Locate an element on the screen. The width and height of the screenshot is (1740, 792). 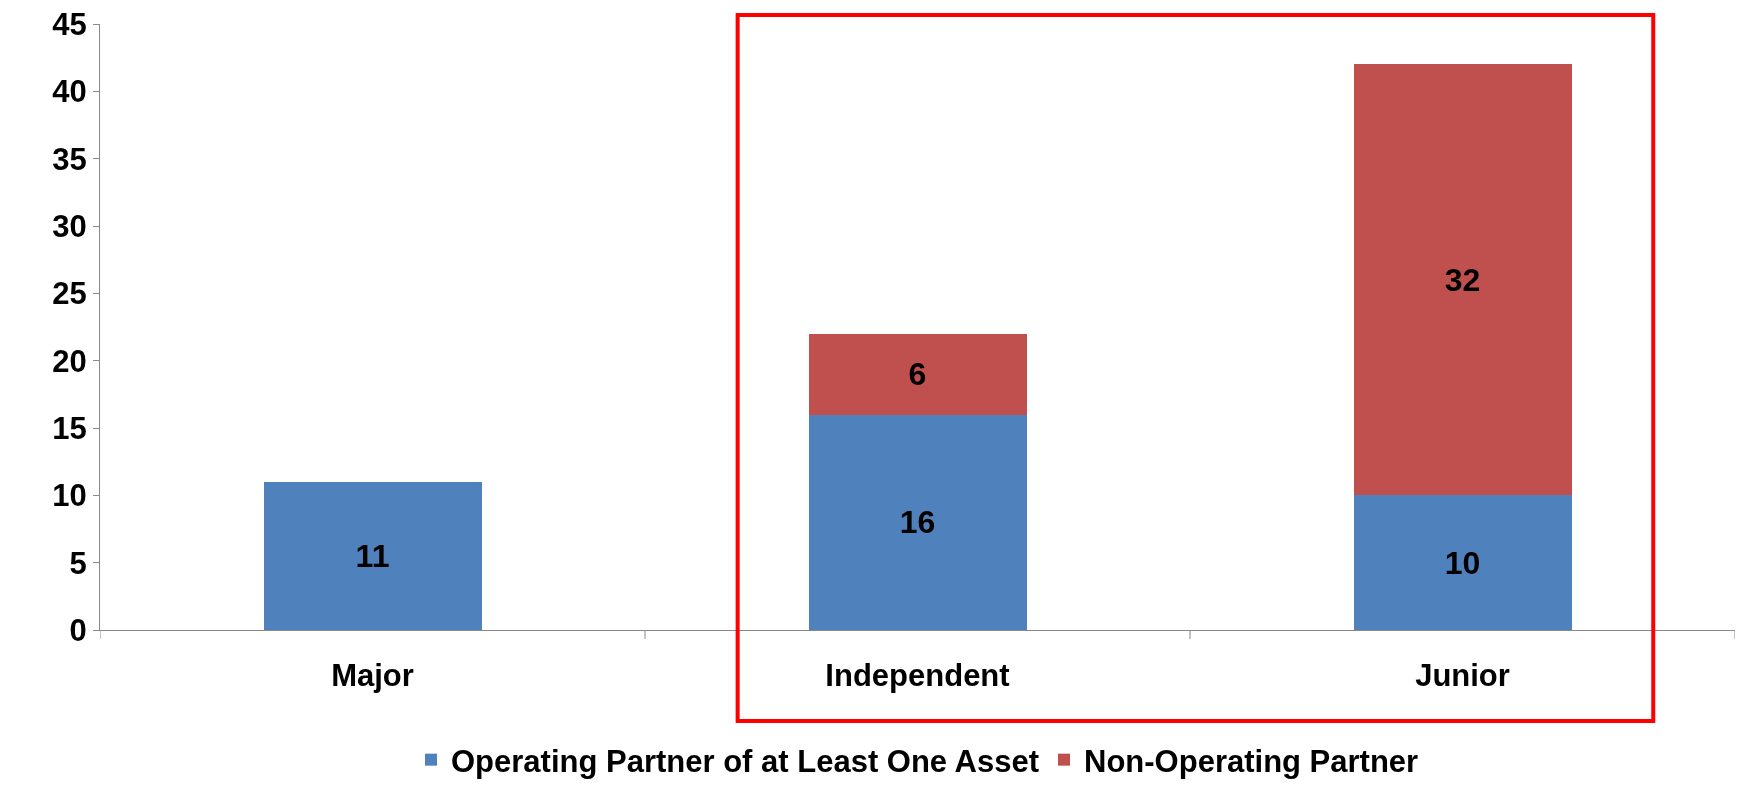
data-label: 32 is located at coordinates (1462, 279).